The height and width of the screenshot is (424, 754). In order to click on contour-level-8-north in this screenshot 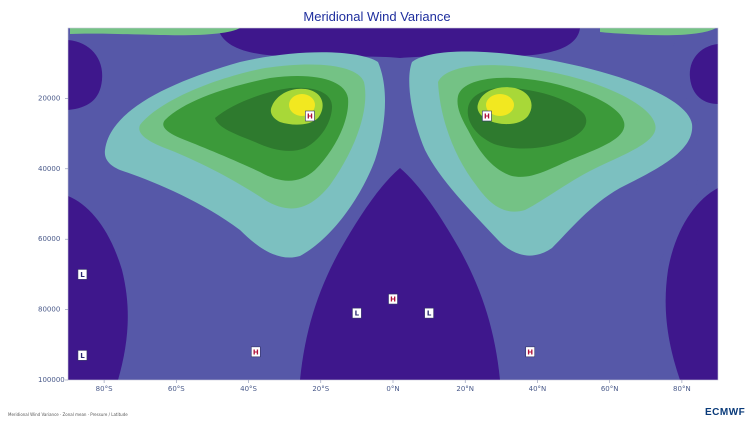, I will do `click(500, 105)`.